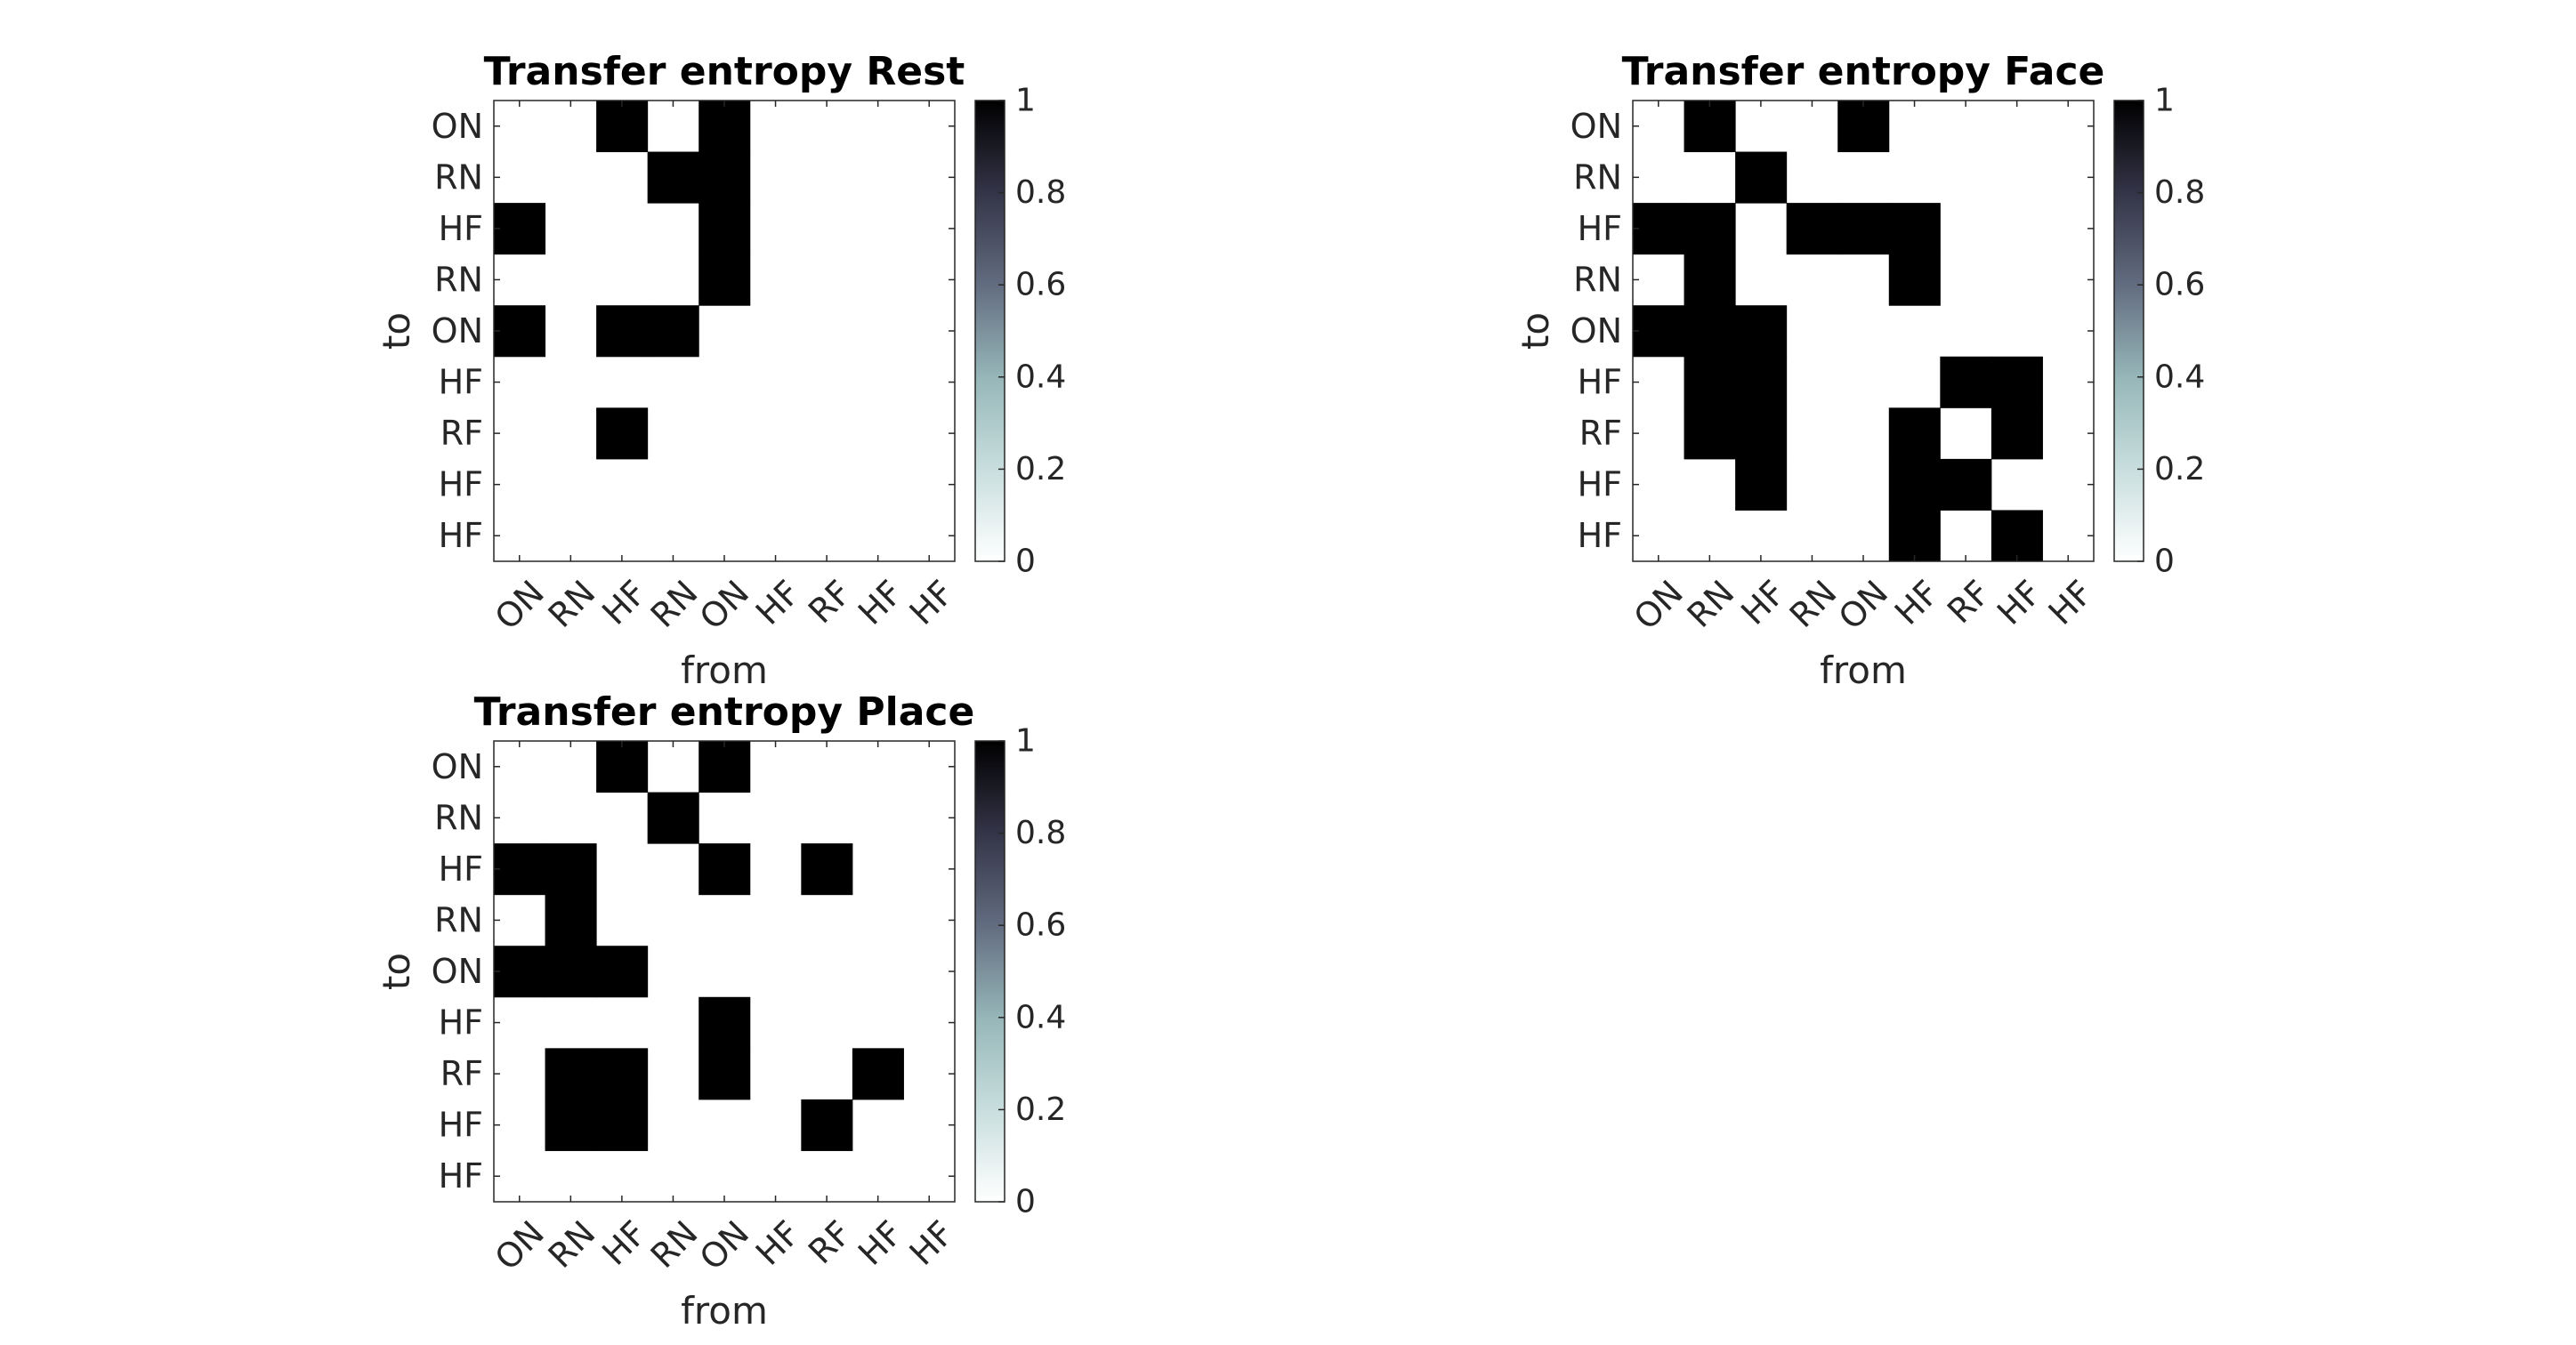 The image size is (2576, 1345). I want to click on chart-title: Transfer entropy Rest, so click(724, 71).